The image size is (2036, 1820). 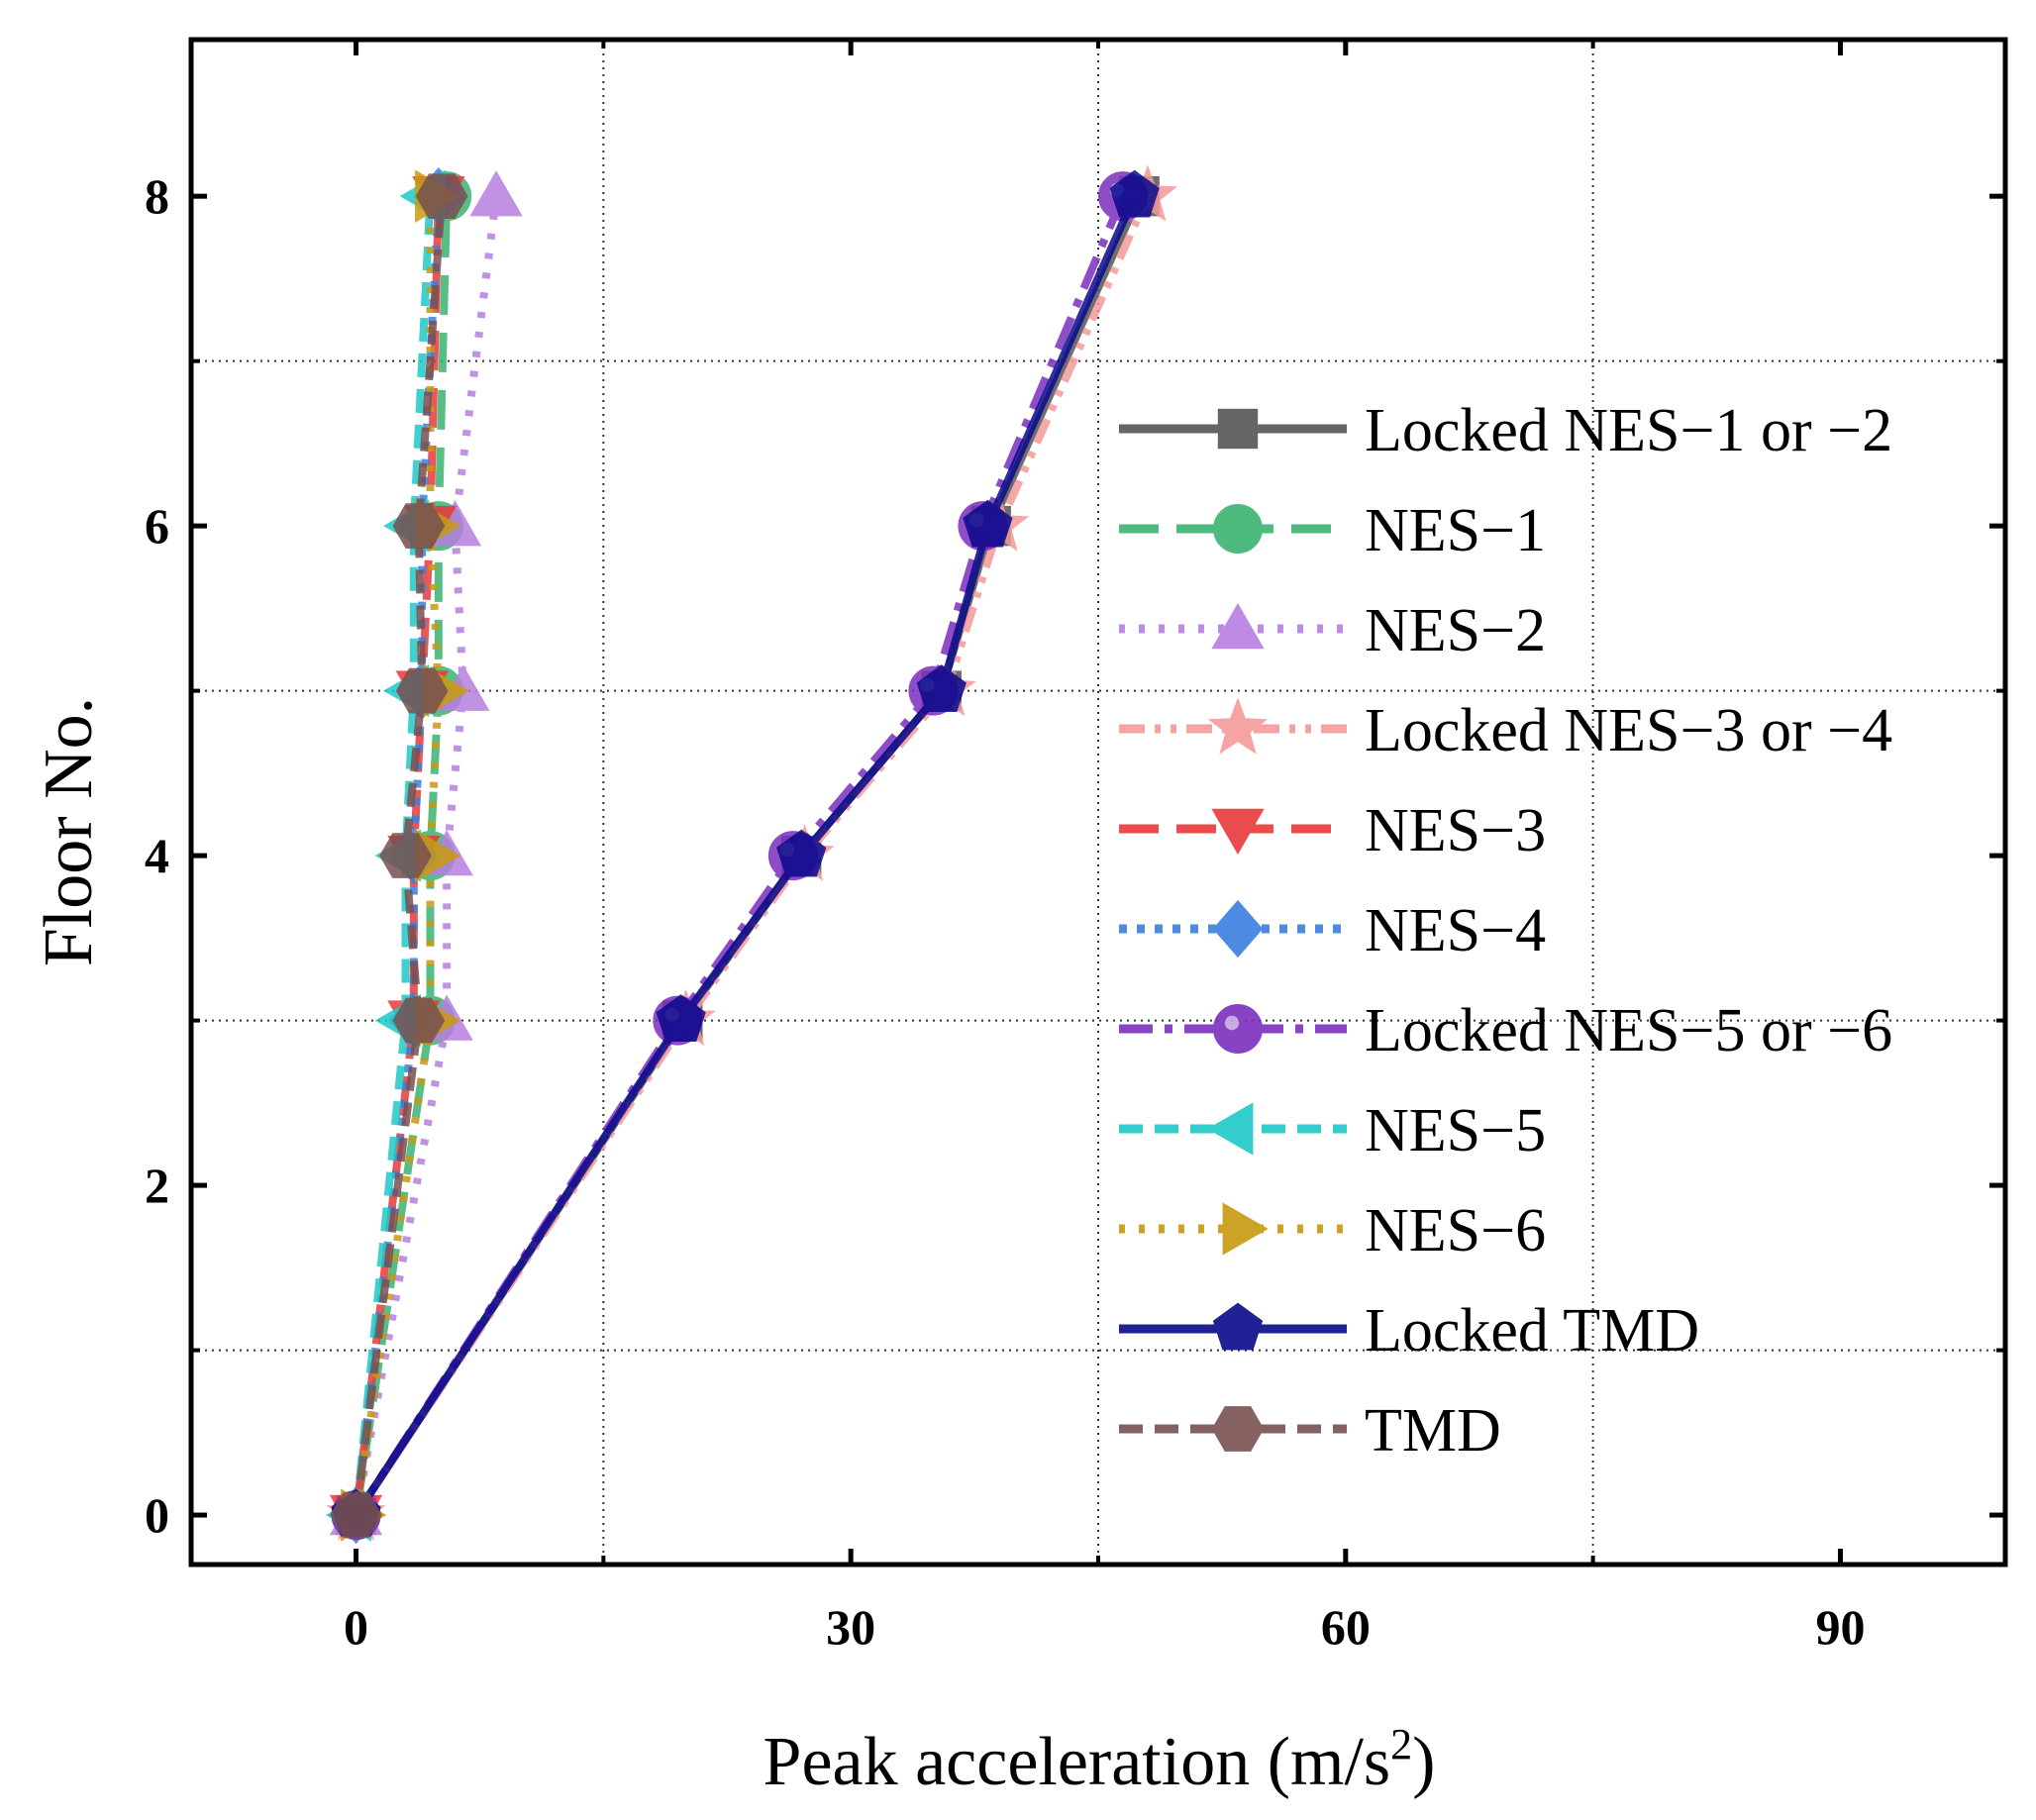 What do you see at coordinates (1346, 1627) in the screenshot?
I see `x-tick-label: 60` at bounding box center [1346, 1627].